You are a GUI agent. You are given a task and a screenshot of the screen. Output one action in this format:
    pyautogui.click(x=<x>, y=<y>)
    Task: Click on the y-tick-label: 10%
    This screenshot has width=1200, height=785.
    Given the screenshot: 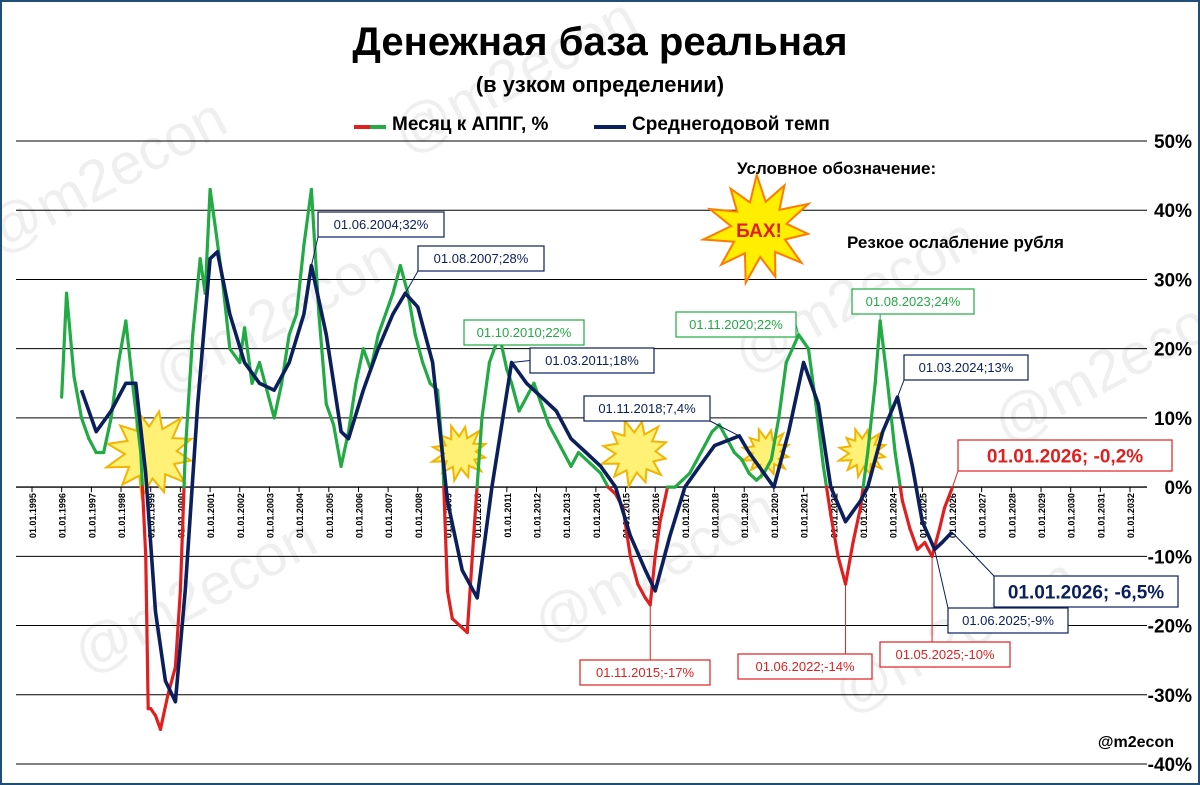 What is the action you would take?
    pyautogui.click(x=1173, y=419)
    